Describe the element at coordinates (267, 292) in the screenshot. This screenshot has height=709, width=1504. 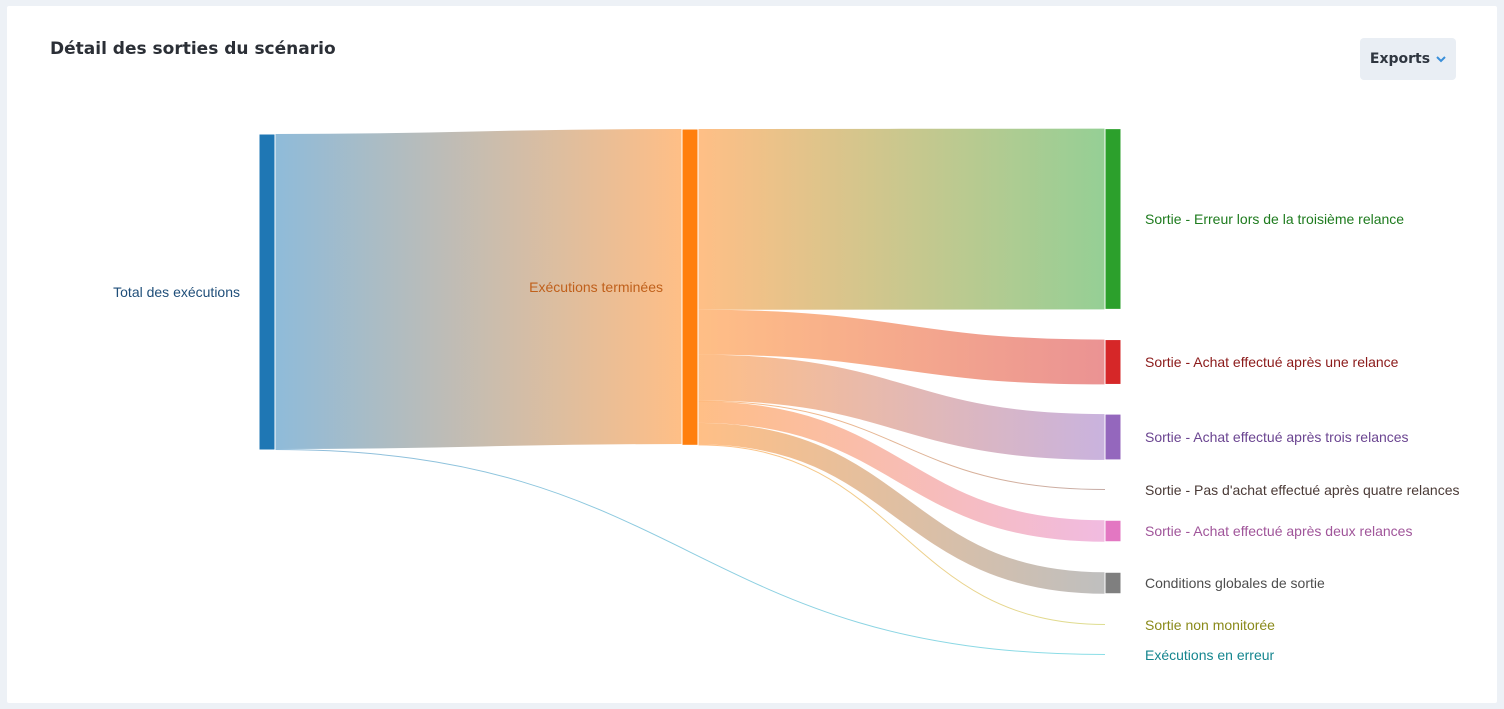
I see `sankey-node-total` at that location.